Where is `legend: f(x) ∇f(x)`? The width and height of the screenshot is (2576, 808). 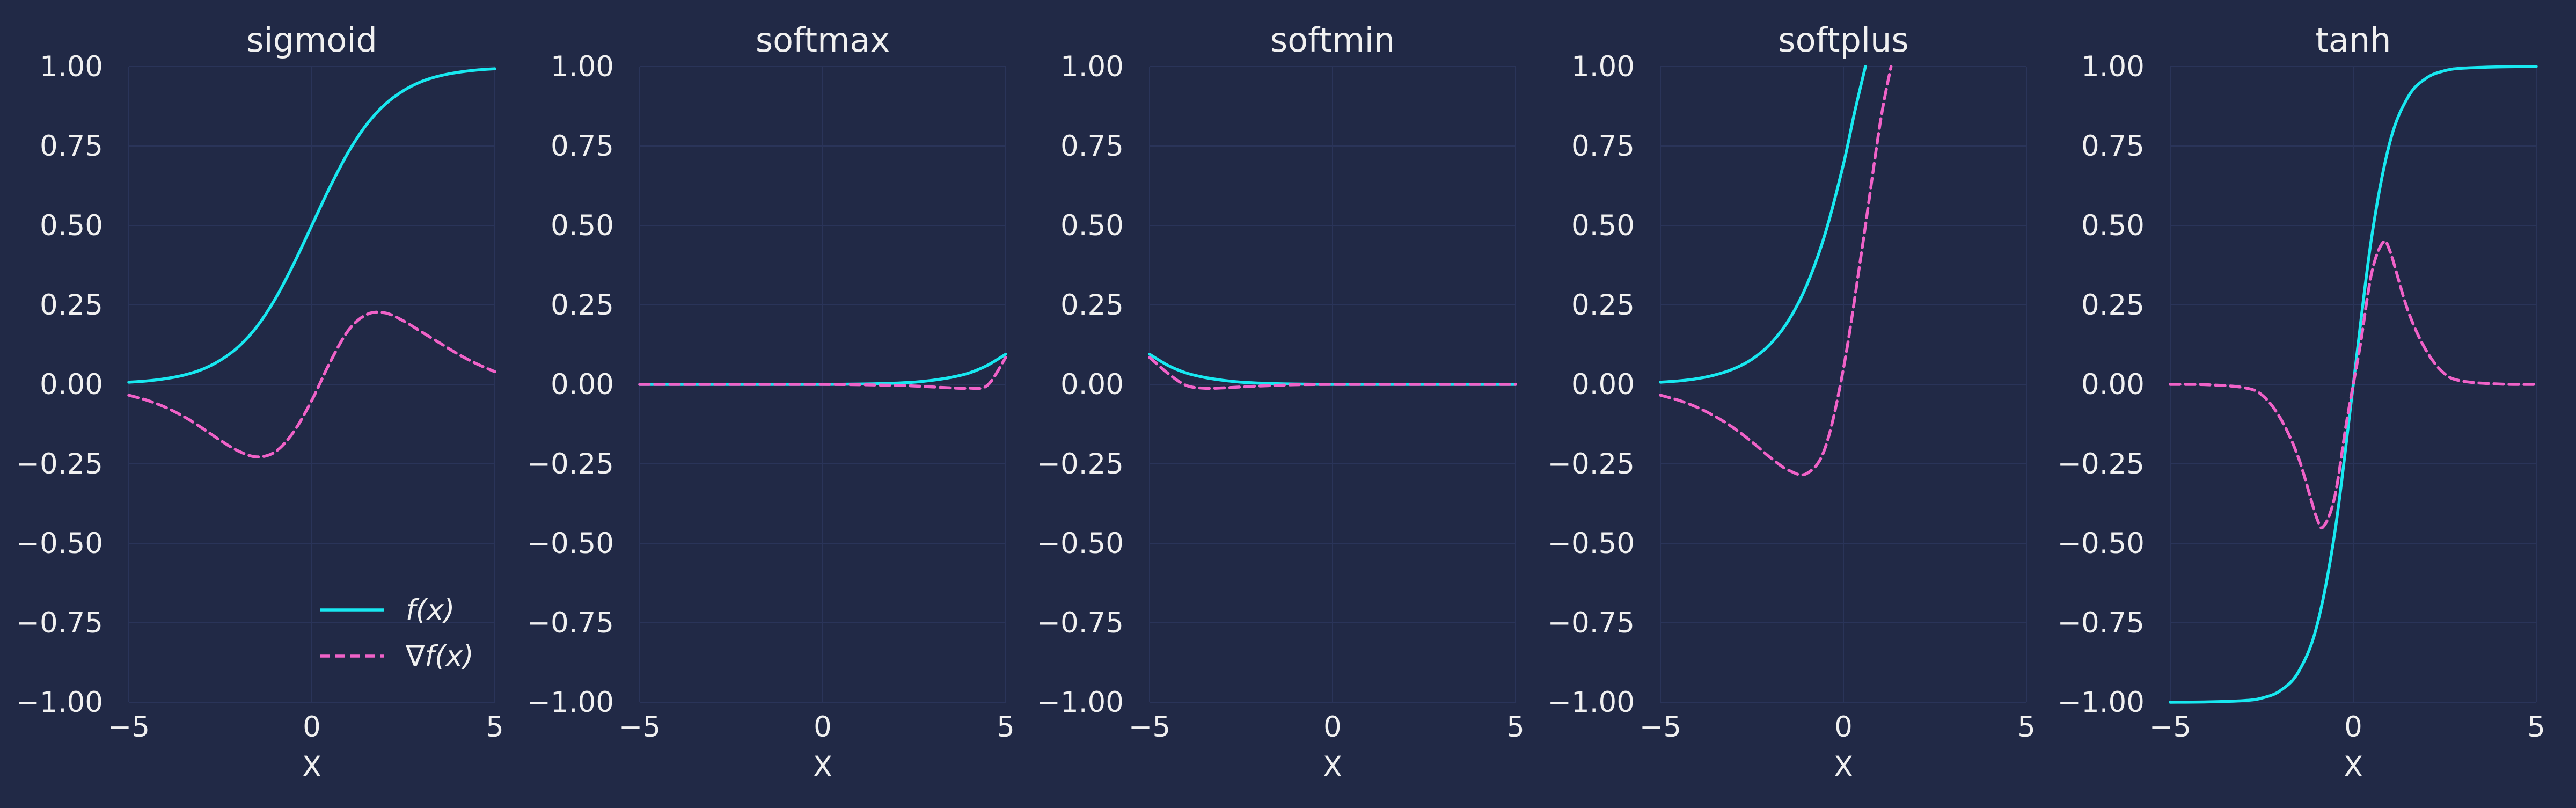 legend: f(x) ∇f(x) is located at coordinates (397, 633).